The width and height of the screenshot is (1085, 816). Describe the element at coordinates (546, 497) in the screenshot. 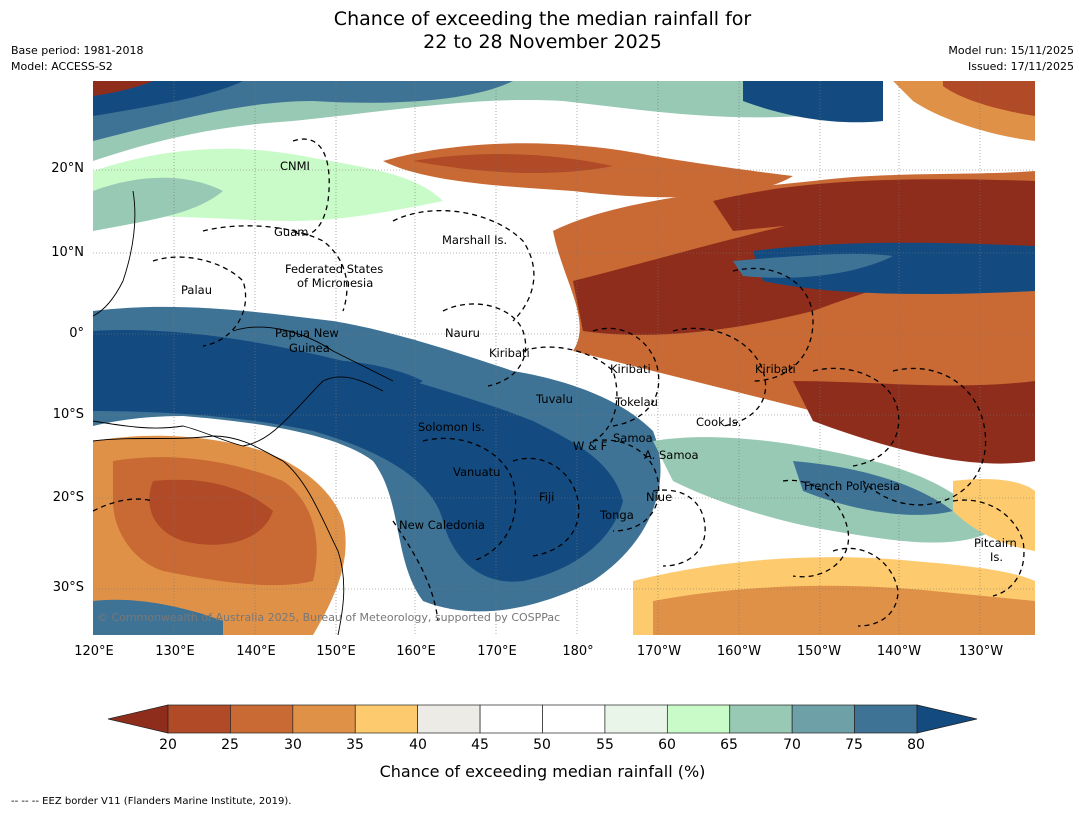

I see `label-fiji: Fiji` at that location.